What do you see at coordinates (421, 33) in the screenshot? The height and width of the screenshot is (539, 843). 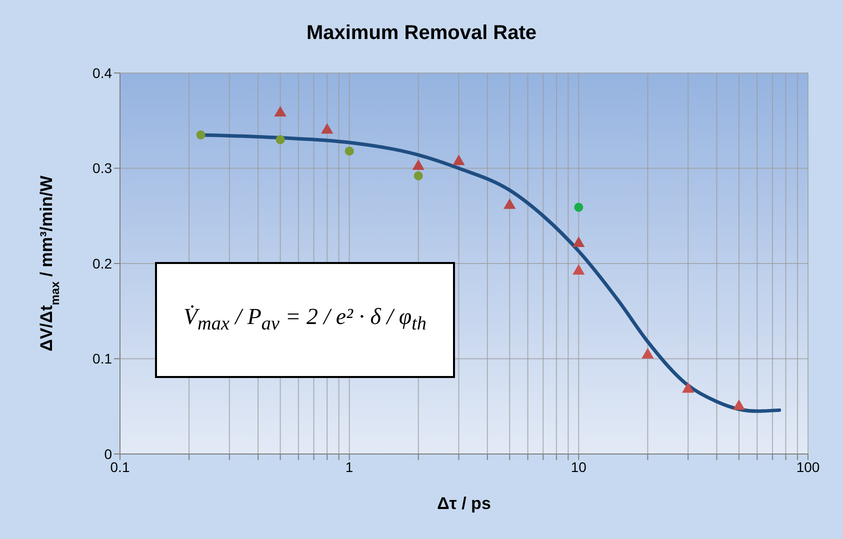 I see `chart-title: Maximum Removal Rate` at bounding box center [421, 33].